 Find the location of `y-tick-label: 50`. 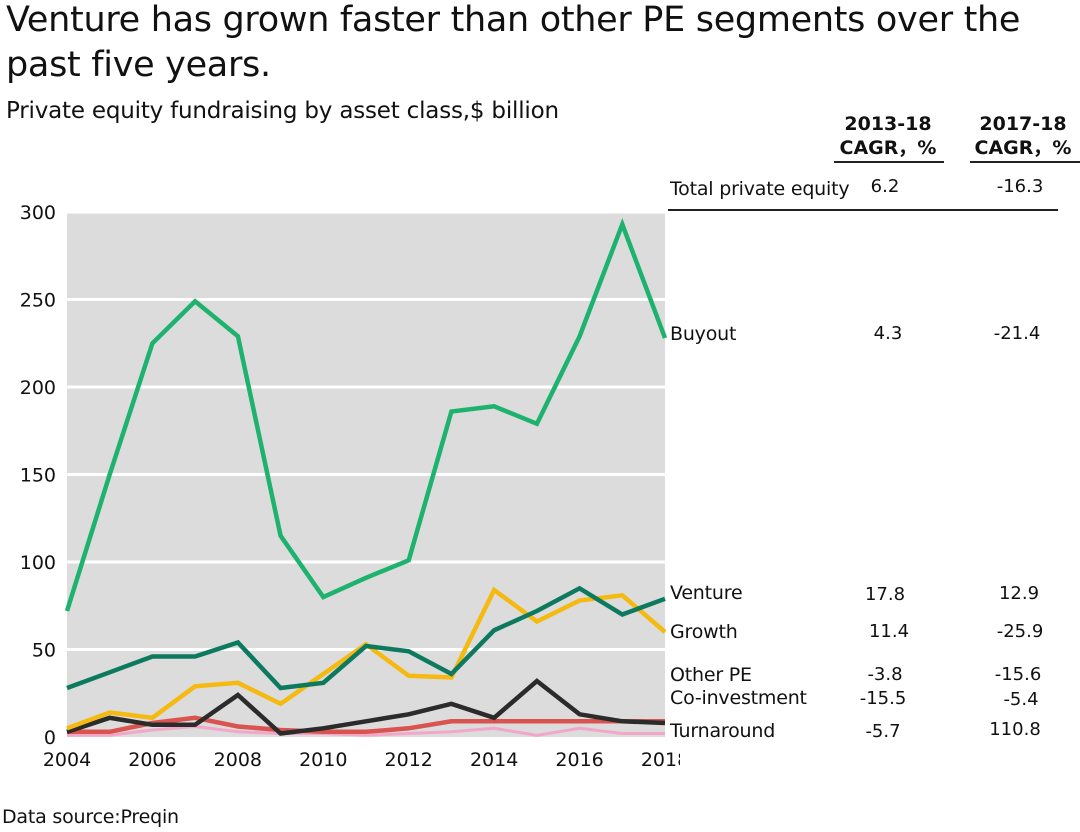

y-tick-label: 50 is located at coordinates (44, 651).